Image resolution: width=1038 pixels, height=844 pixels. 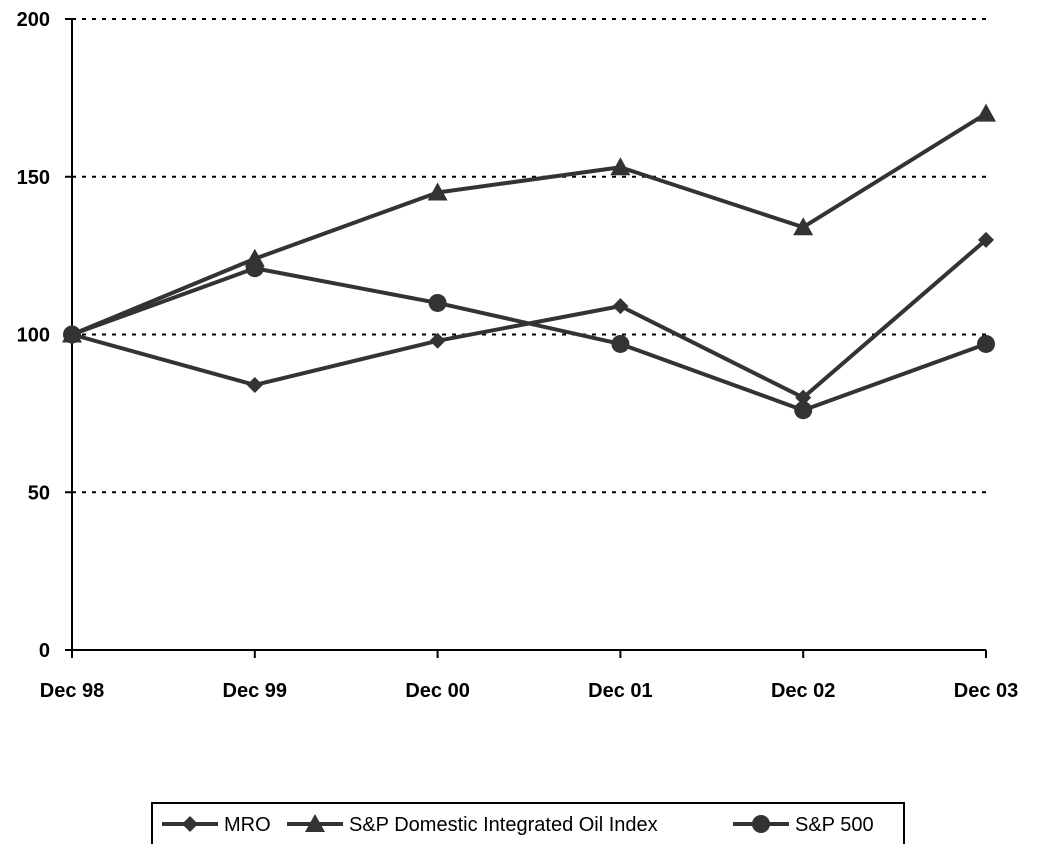 What do you see at coordinates (834, 825) in the screenshot?
I see `legend-label: S&P 500` at bounding box center [834, 825].